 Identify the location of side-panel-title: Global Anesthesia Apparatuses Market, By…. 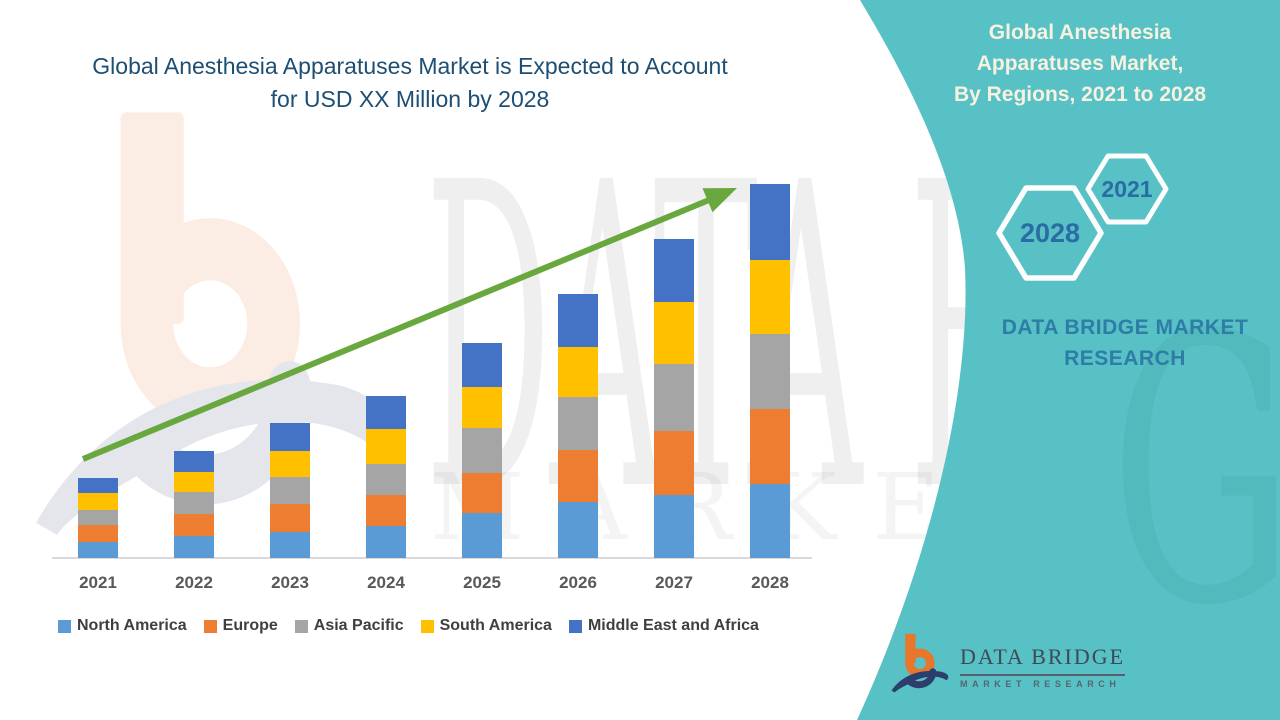
(1080, 63).